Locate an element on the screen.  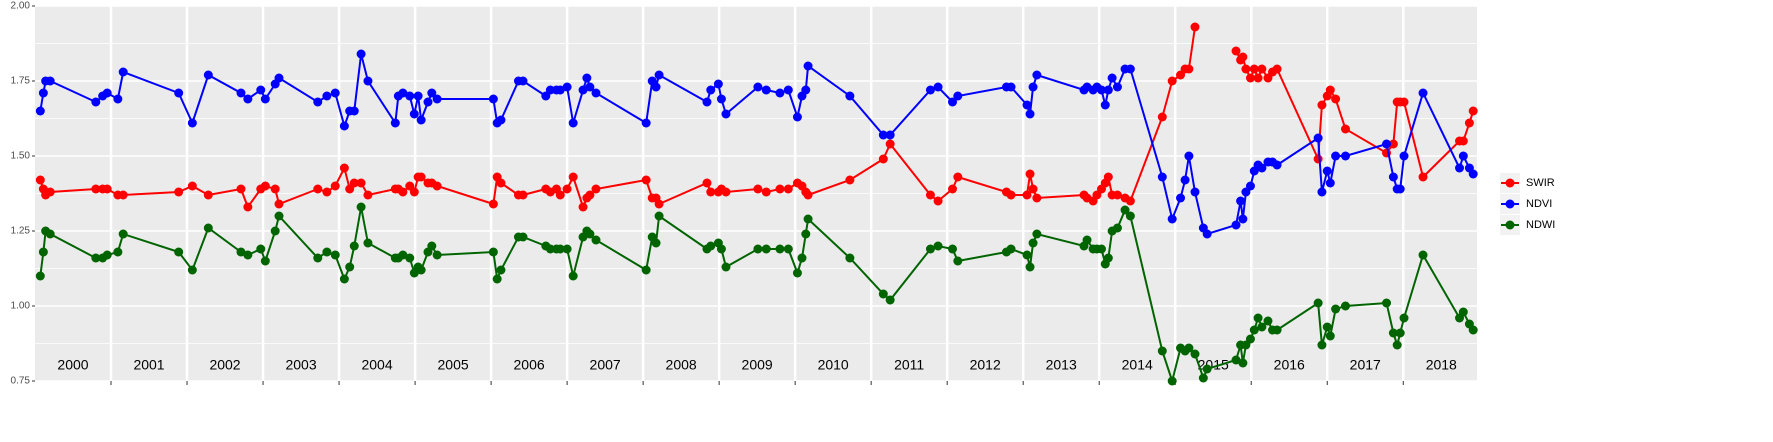
year-label: 2011 is located at coordinates (909, 365).